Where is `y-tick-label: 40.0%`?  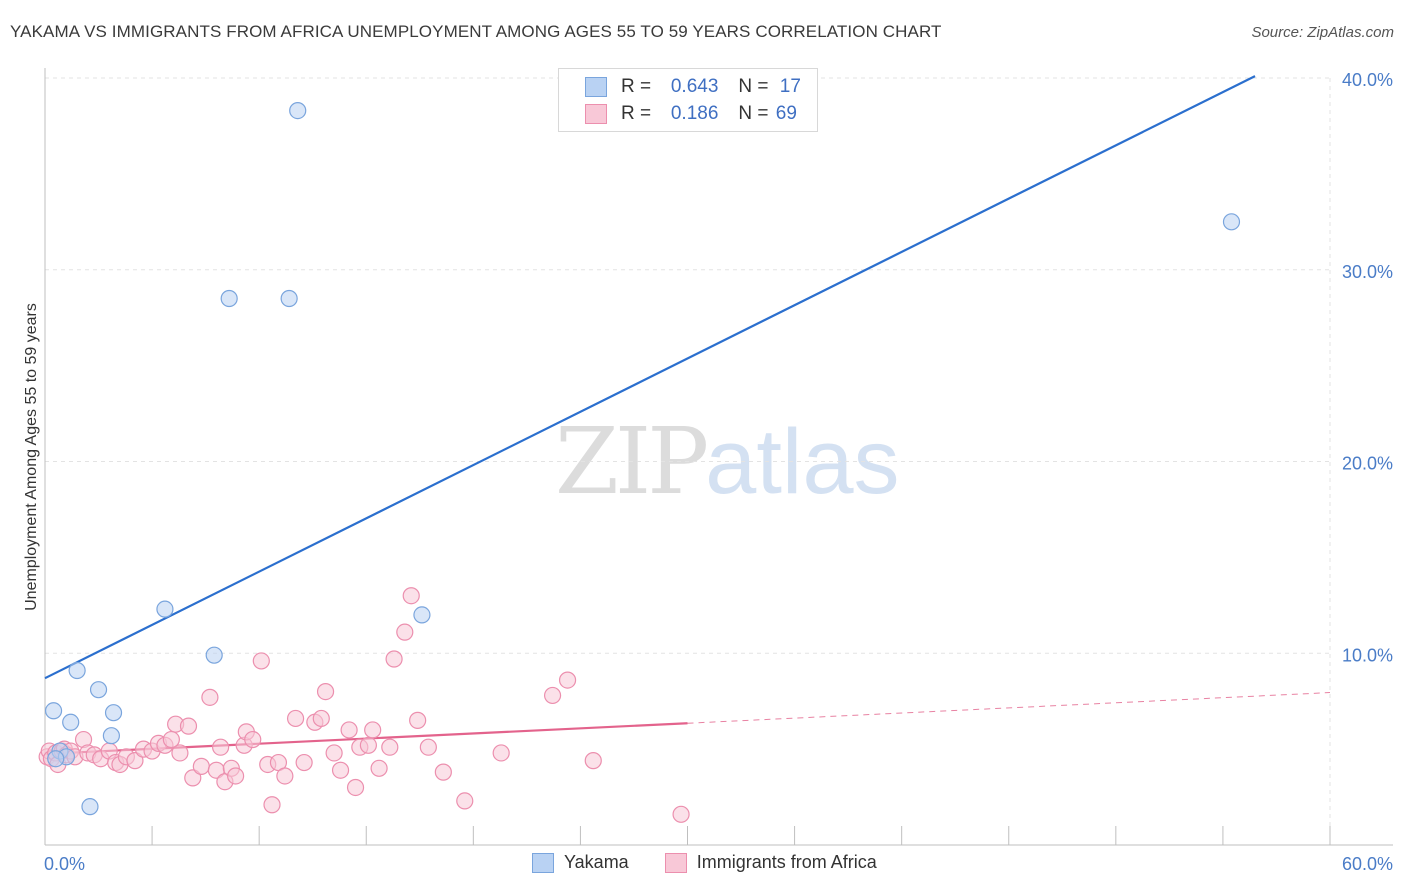 y-tick-label: 40.0% is located at coordinates (1367, 80).